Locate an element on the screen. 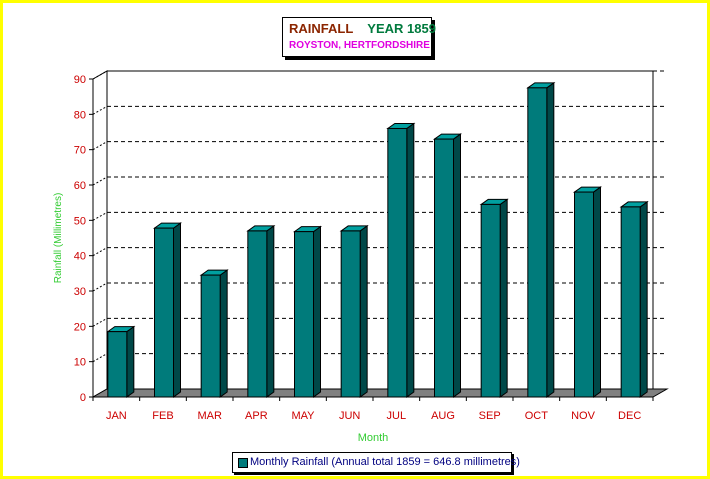 The height and width of the screenshot is (479, 710). x-tick-label: NOV is located at coordinates (583, 416).